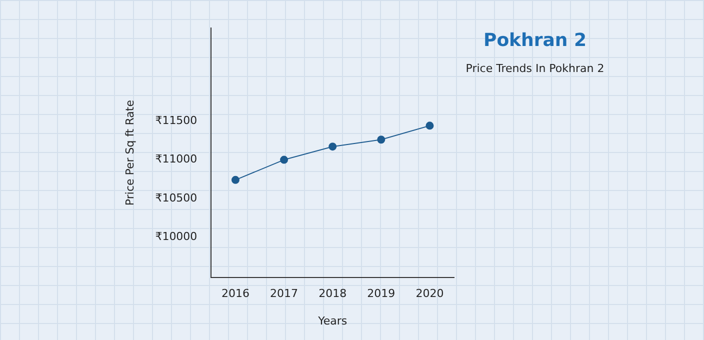  Describe the element at coordinates (332, 321) in the screenshot. I see `x-axis-title: Years` at that location.